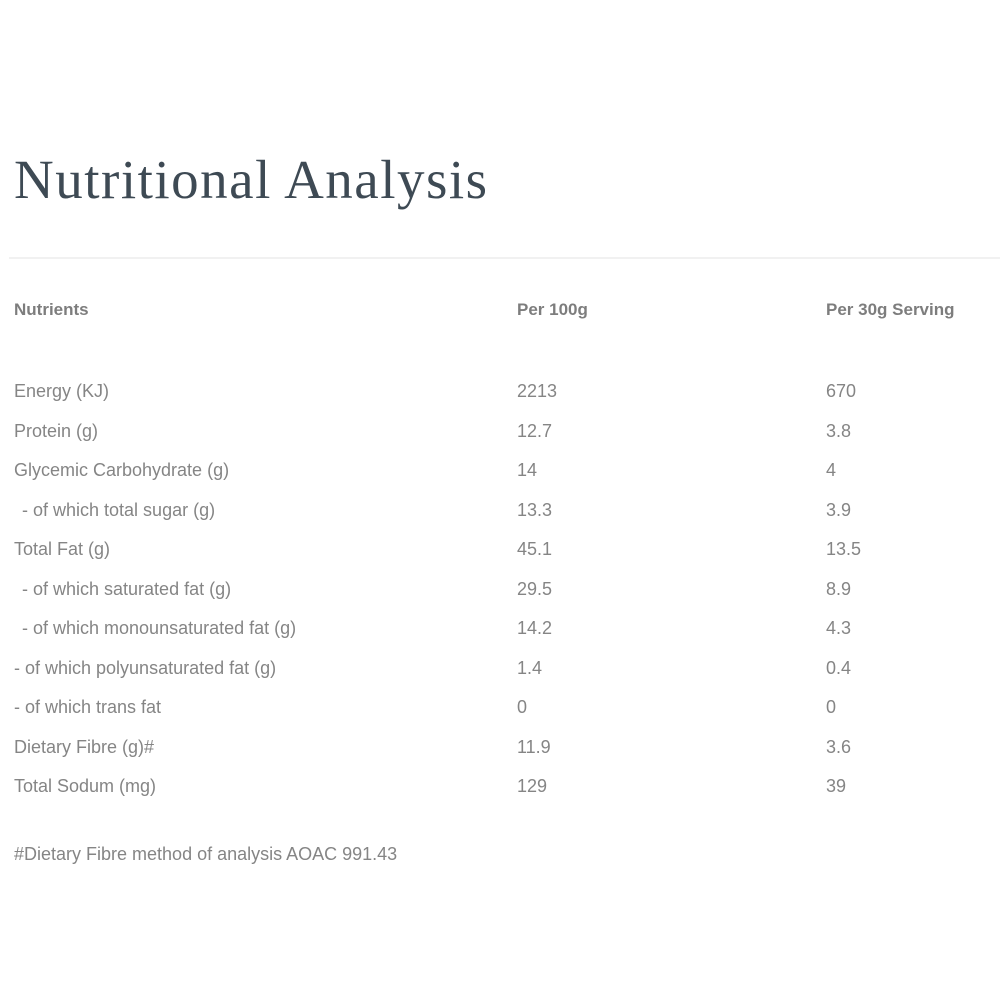 The image size is (1000, 1000). Describe the element at coordinates (535, 430) in the screenshot. I see `per-100g-value: 12.7` at that location.